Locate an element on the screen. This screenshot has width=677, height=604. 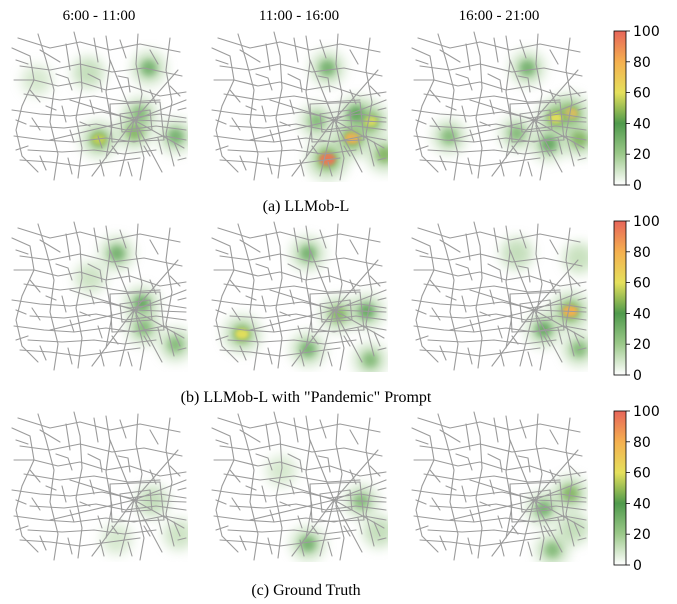
panel-caption: (a) LLMob-L is located at coordinates (306, 206).